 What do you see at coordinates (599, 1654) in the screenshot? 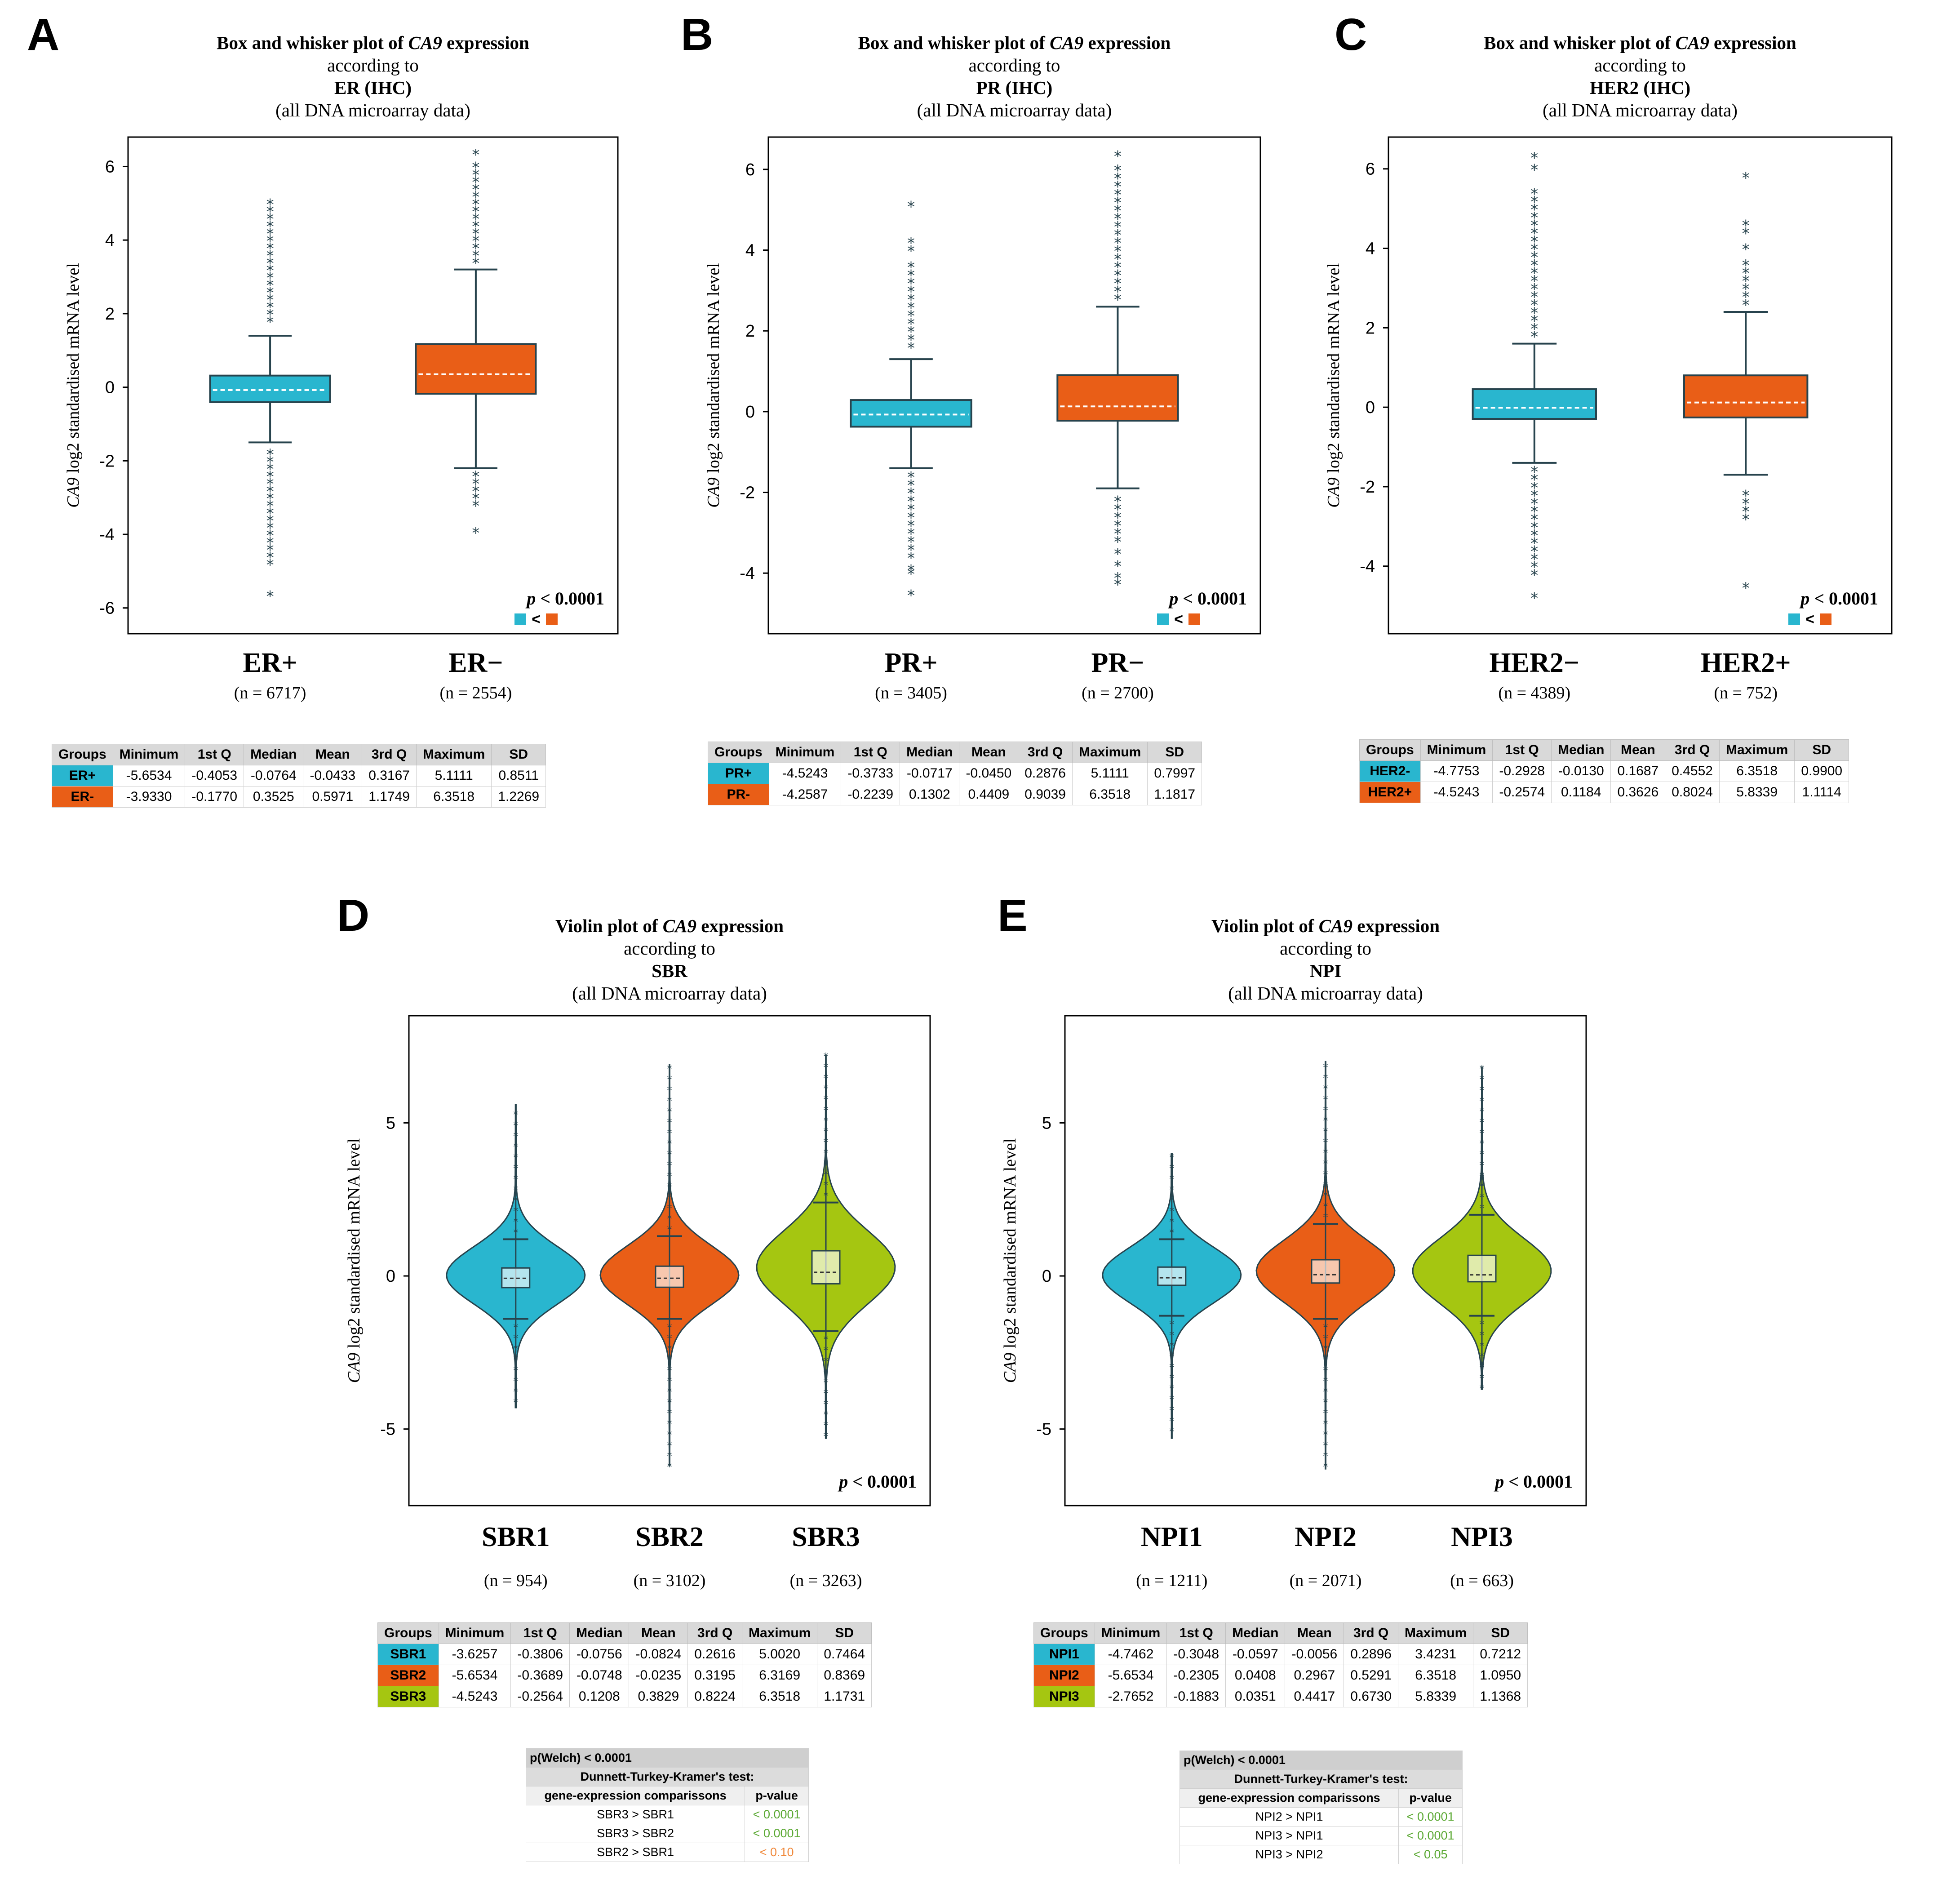
I see `value-cell: -0.0756` at bounding box center [599, 1654].